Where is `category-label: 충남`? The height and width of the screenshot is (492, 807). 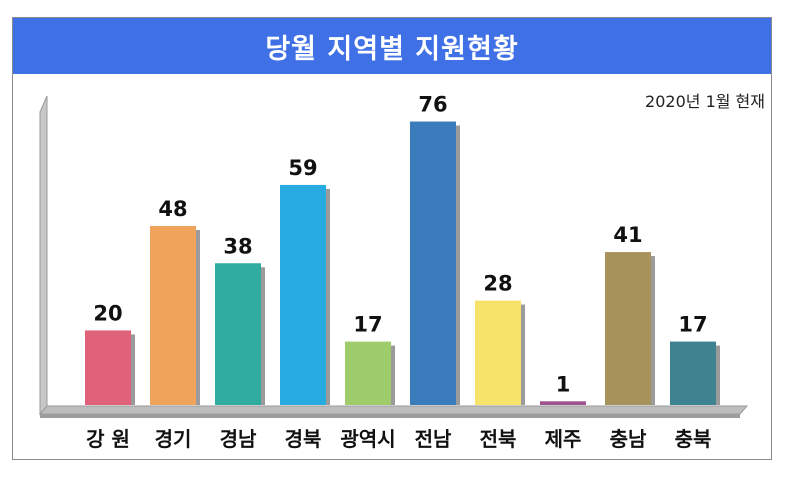 category-label: 충남 is located at coordinates (628, 439).